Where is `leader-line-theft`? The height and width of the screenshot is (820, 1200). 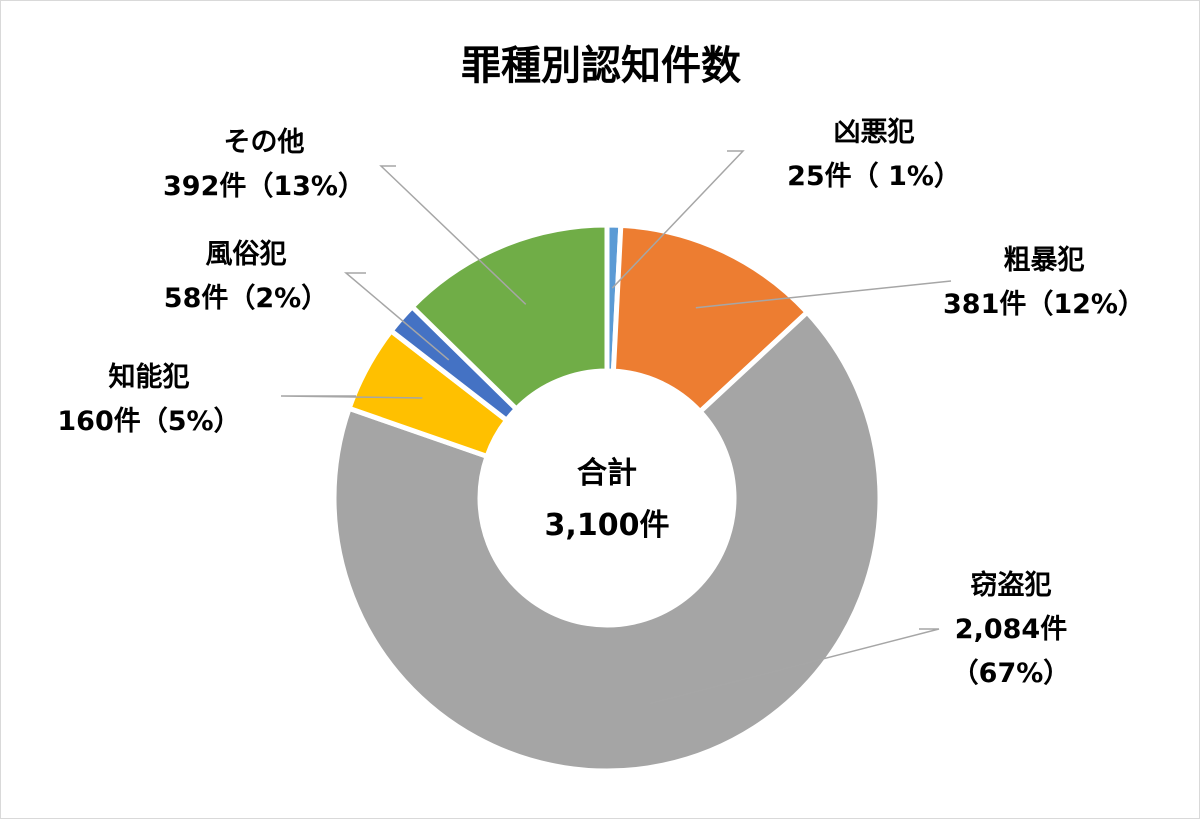
leader-line-theft is located at coordinates (794, 666).